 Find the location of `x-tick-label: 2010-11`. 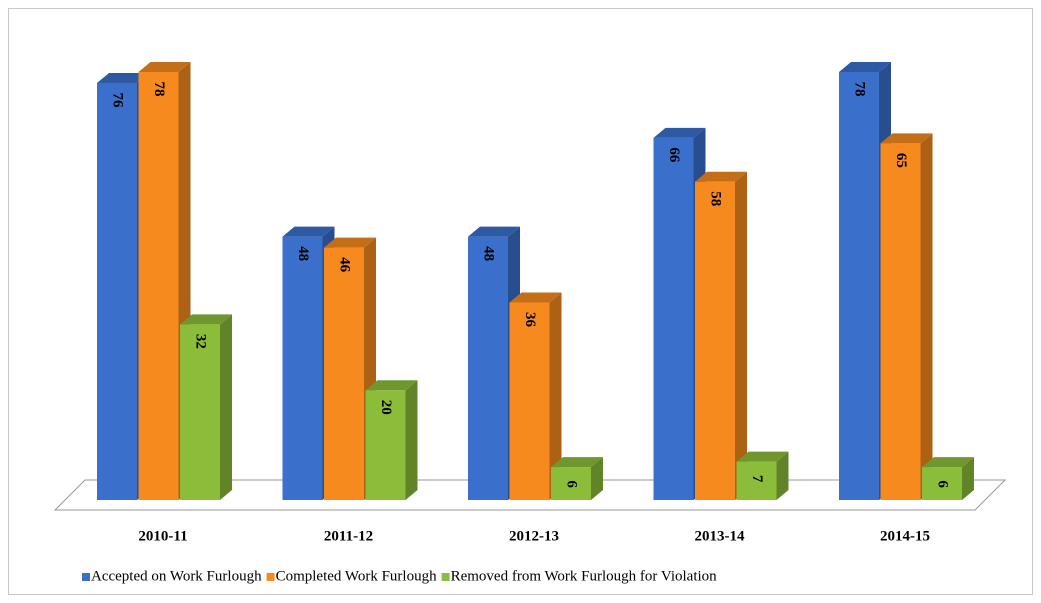

x-tick-label: 2010-11 is located at coordinates (162, 536).